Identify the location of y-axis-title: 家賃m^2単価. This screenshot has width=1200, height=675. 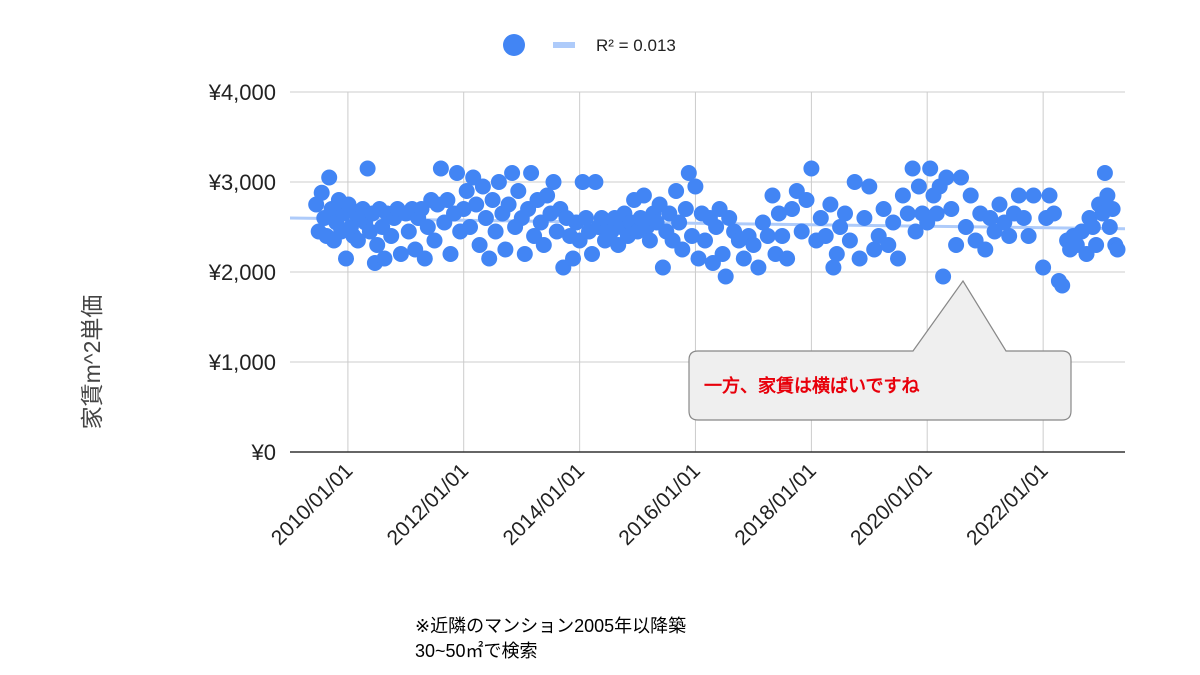
(92, 362).